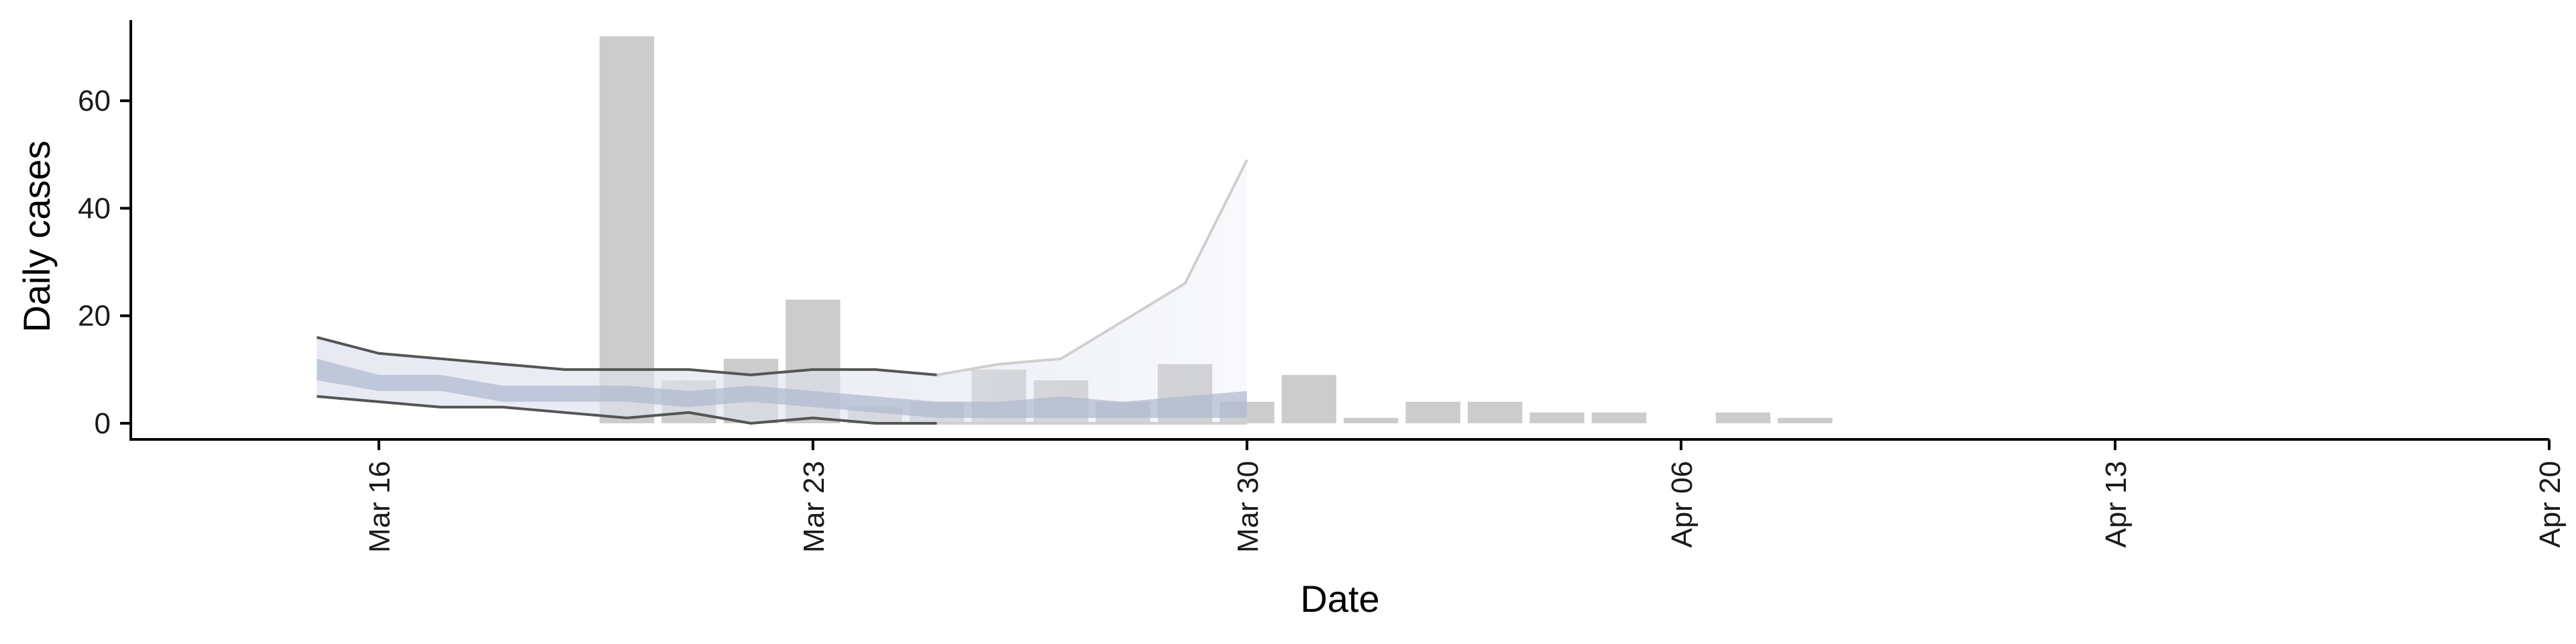 This screenshot has height=644, width=2576. I want to click on x-tick-label: Apr 06, so click(1682, 504).